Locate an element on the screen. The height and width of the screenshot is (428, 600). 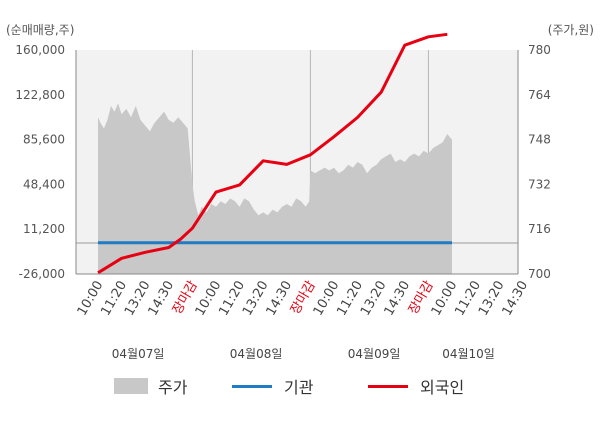
left-axis-label: (순매매량,주) is located at coordinates (40, 30).